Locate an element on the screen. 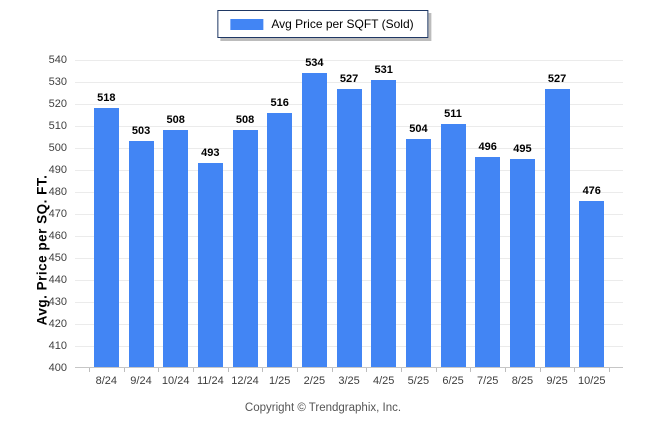 This screenshot has width=646, height=434. y-tick-label: 460 is located at coordinates (57, 236).